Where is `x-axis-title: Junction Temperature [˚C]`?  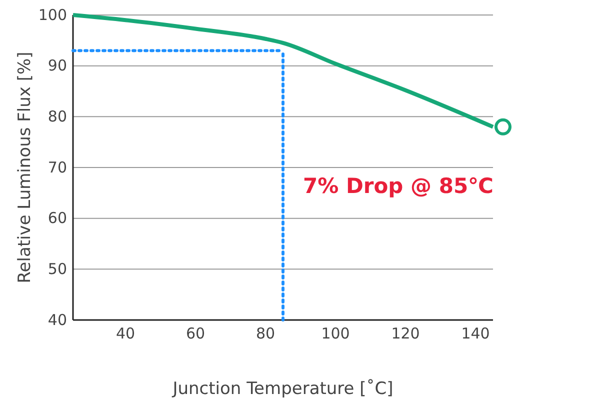 x-axis-title: Junction Temperature [˚C] is located at coordinates (283, 389).